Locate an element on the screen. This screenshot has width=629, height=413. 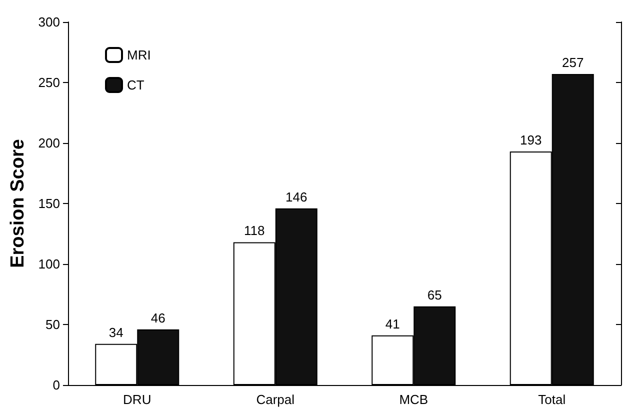
y-tick-label: 150 is located at coordinates (49, 203).